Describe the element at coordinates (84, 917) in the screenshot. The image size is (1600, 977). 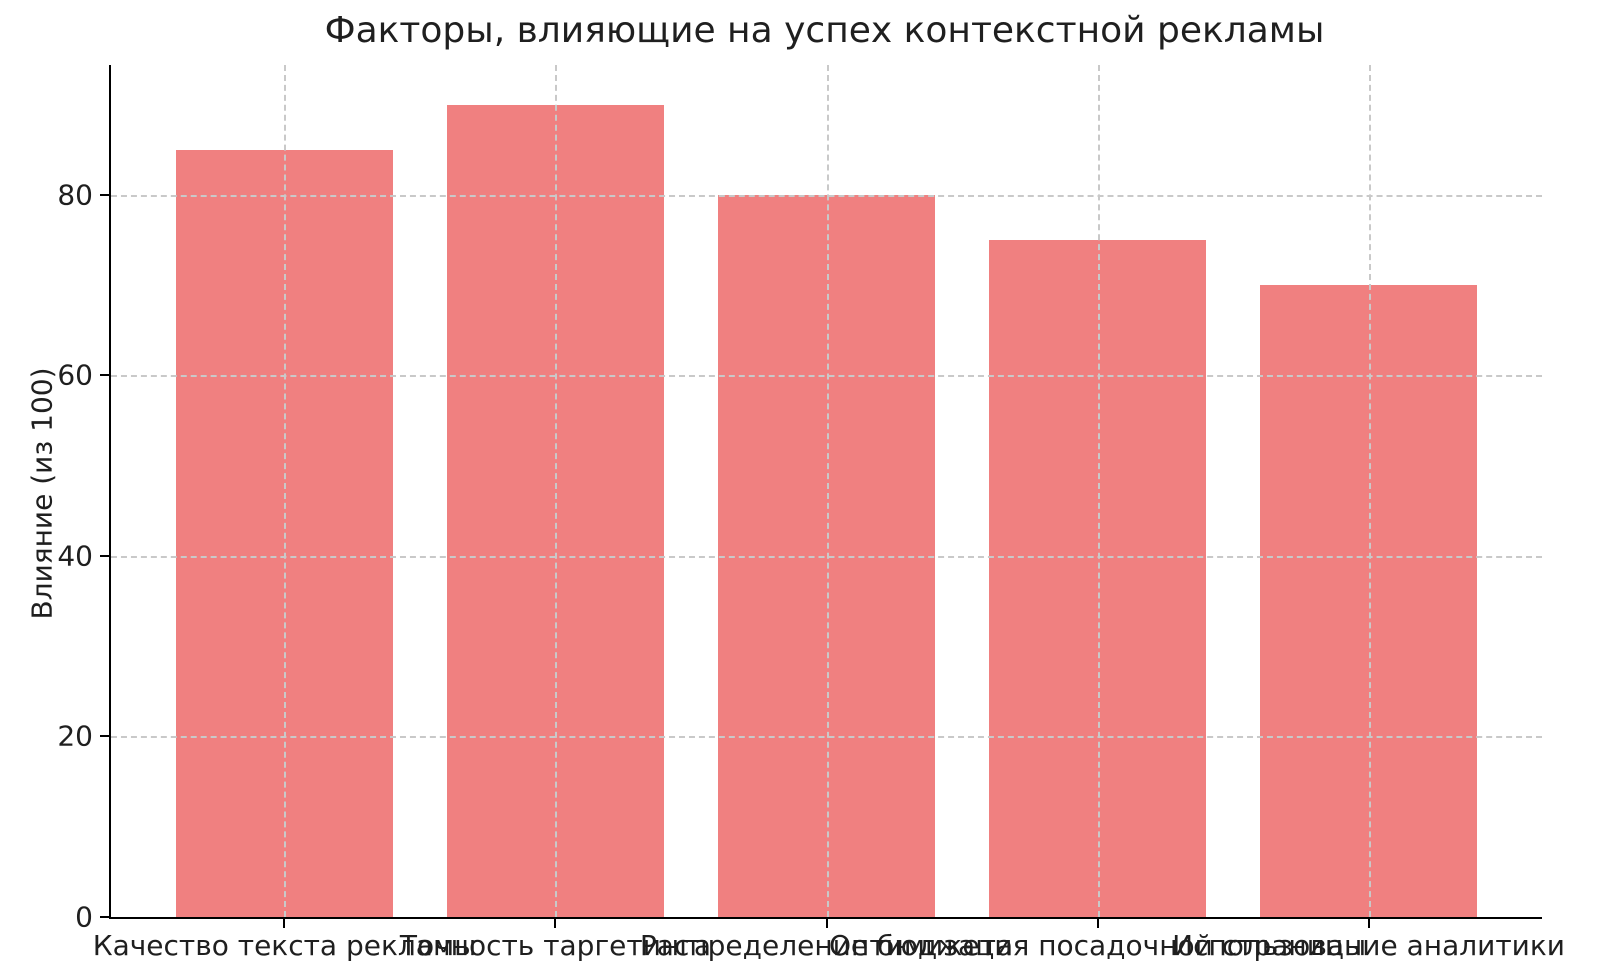
I see `y-tick-label-0: 0` at that location.